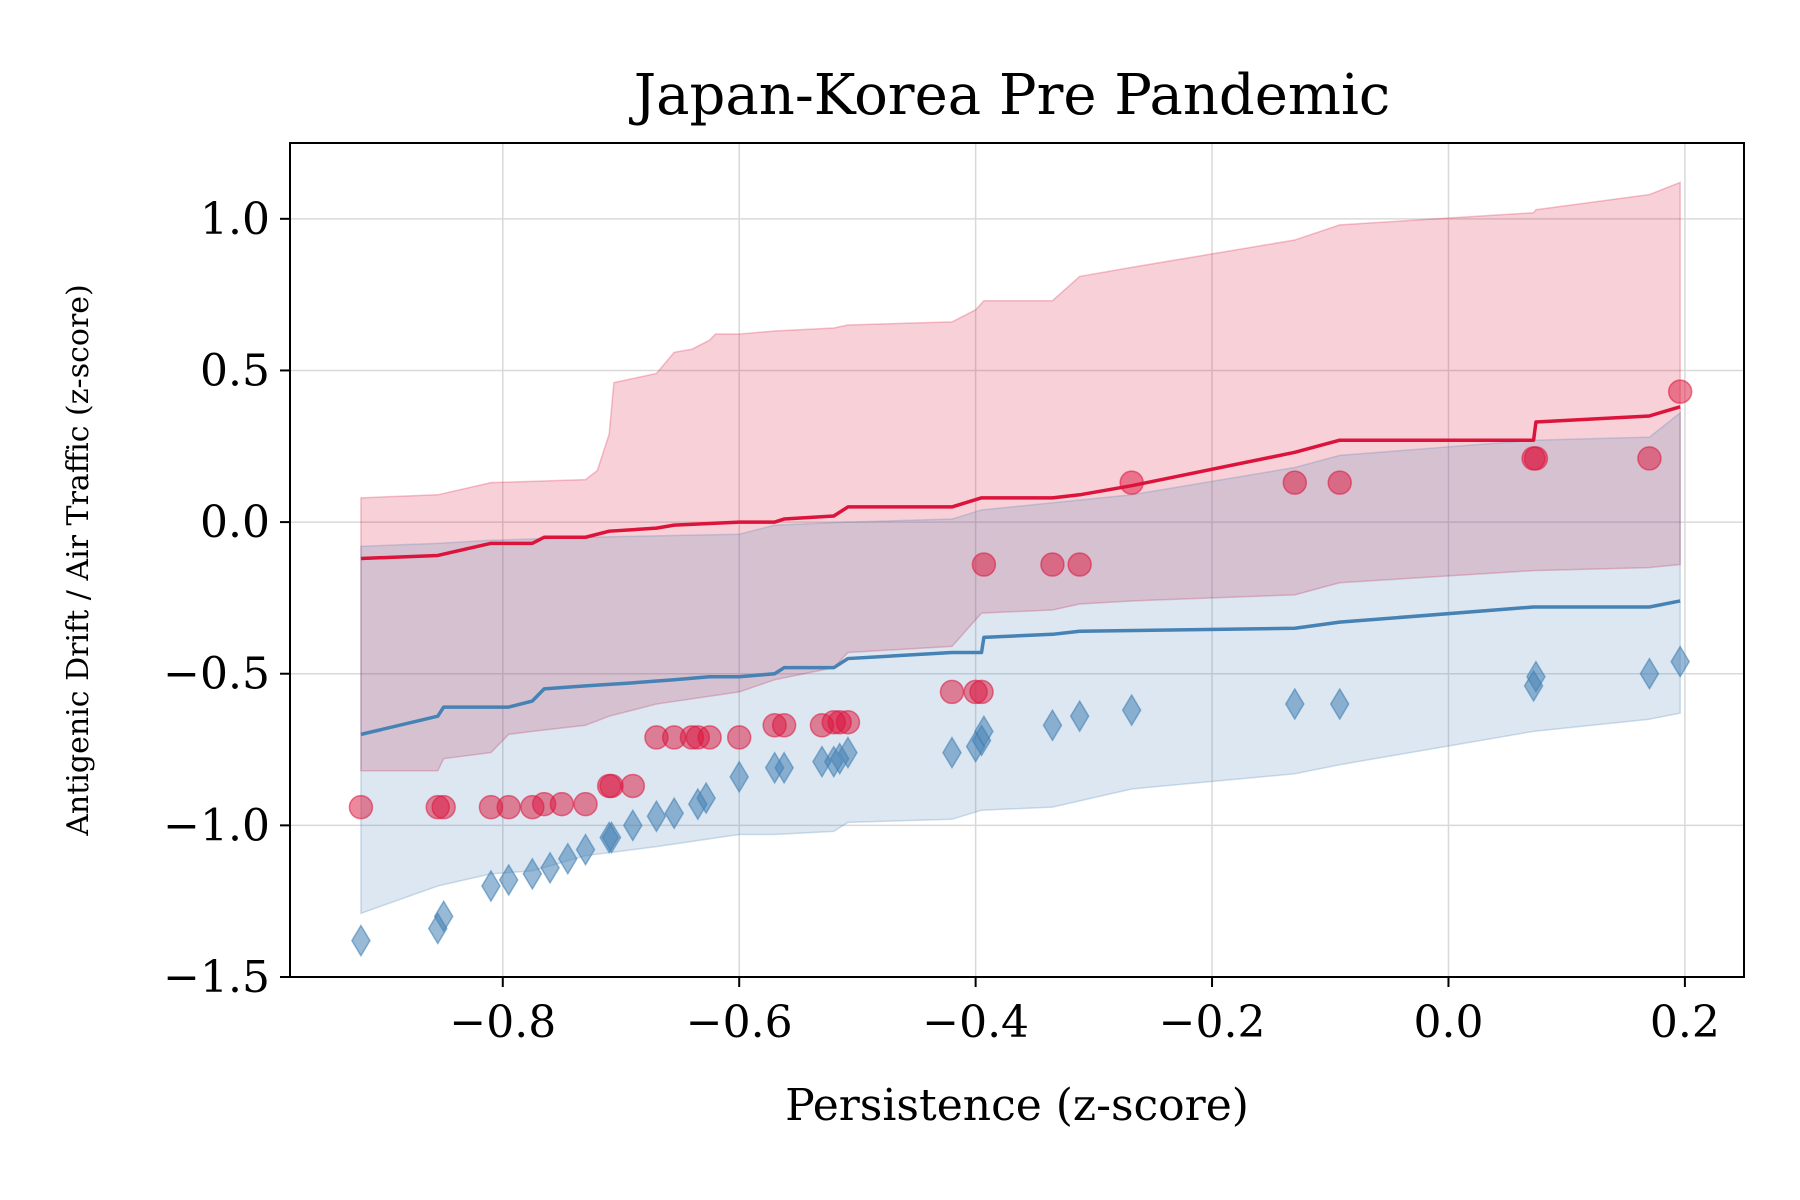  Describe the element at coordinates (1010, 95) in the screenshot. I see `chart-title: Japan-Korea Pre Pandemic` at that location.